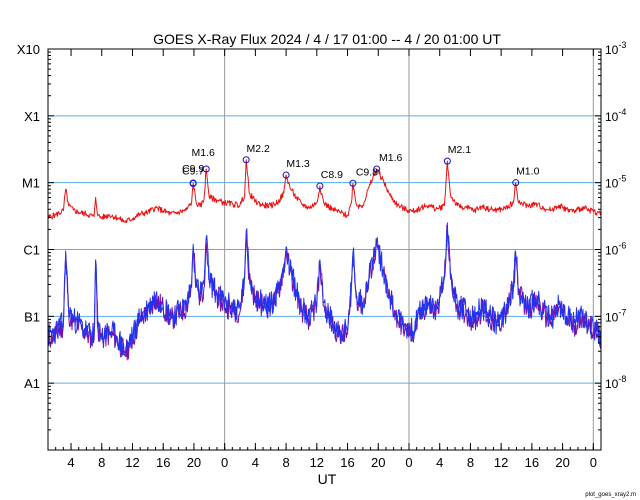 This screenshot has width=640, height=500. I want to click on flare-annotations: C9.7C9.9M1.6 M2.2M1.3C8.9 C9.8M1.6M2.1M1.0, so click(361, 166).